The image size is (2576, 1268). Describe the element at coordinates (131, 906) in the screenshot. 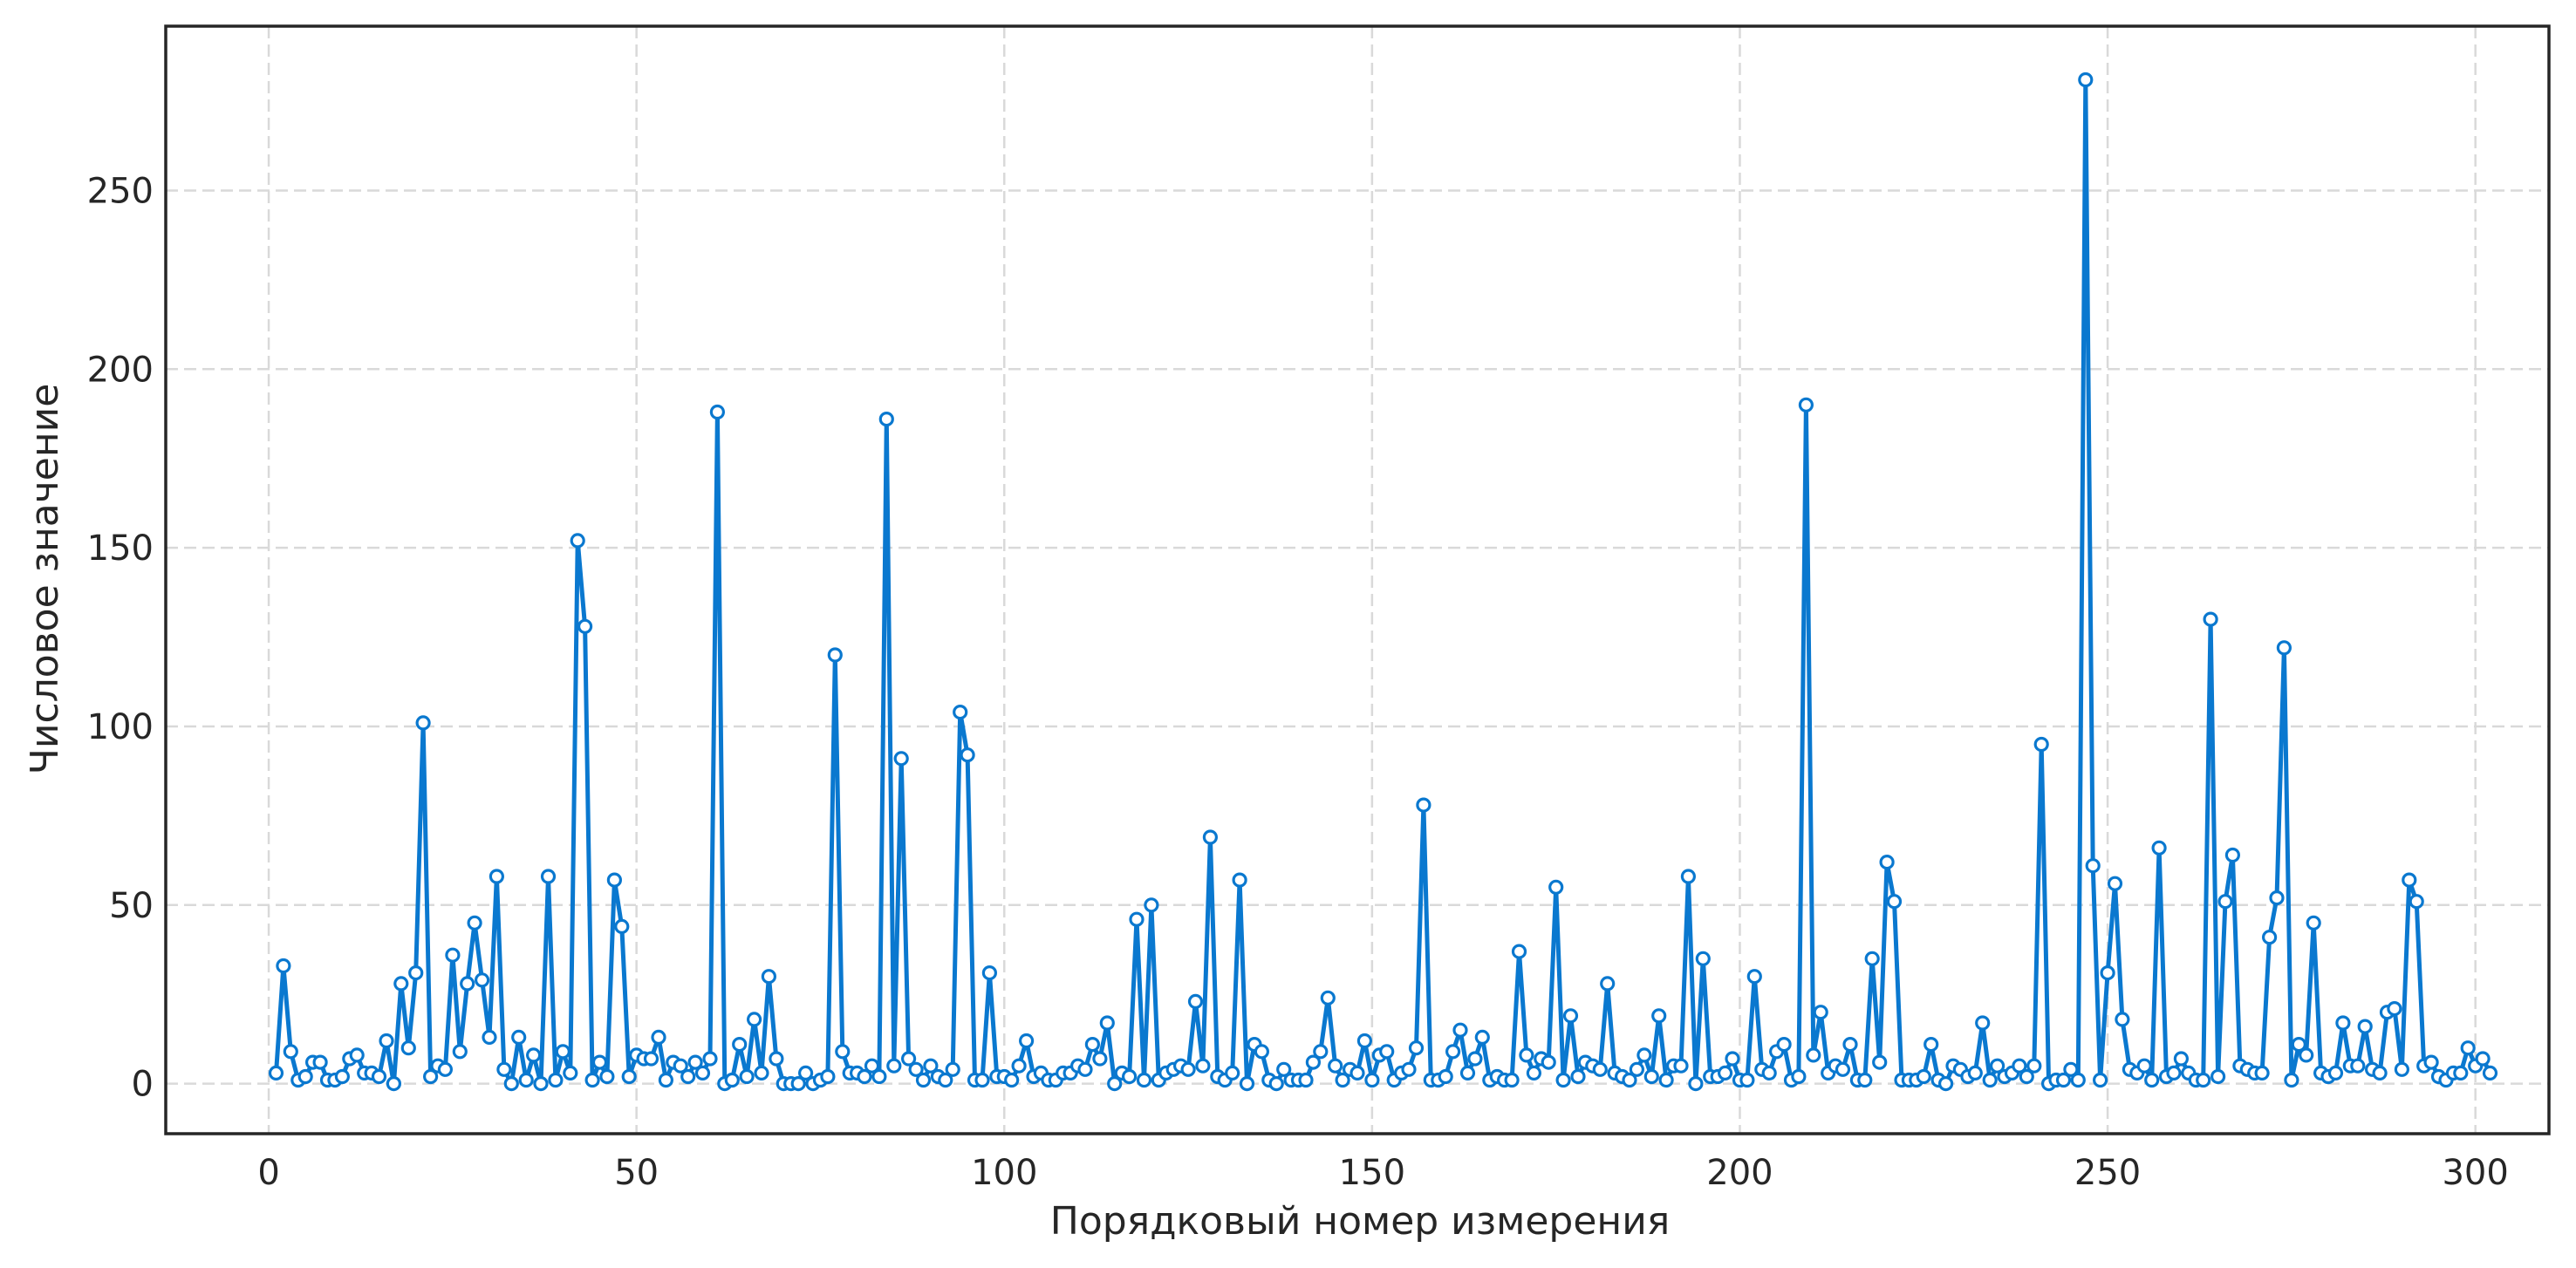

I see `y-tick-label: 50` at that location.